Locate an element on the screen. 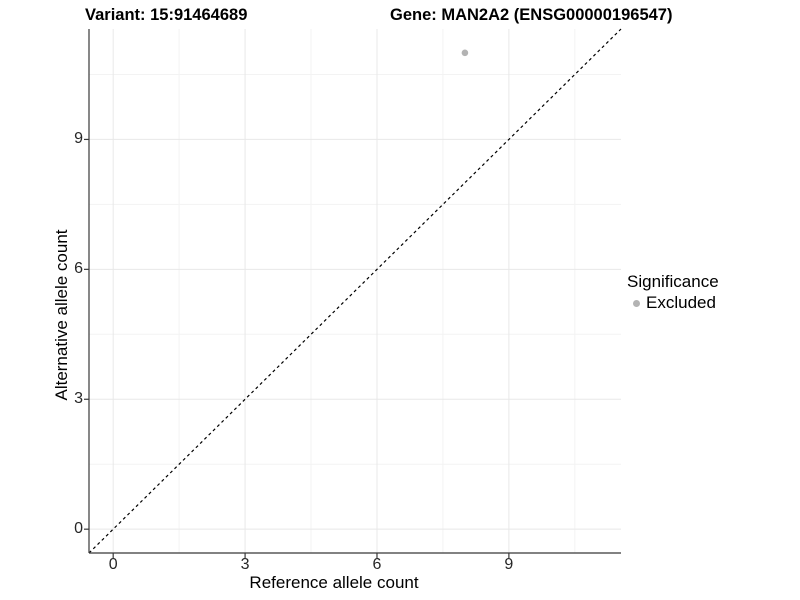 The height and width of the screenshot is (600, 800). legend-entry-label: Excluded is located at coordinates (681, 302).